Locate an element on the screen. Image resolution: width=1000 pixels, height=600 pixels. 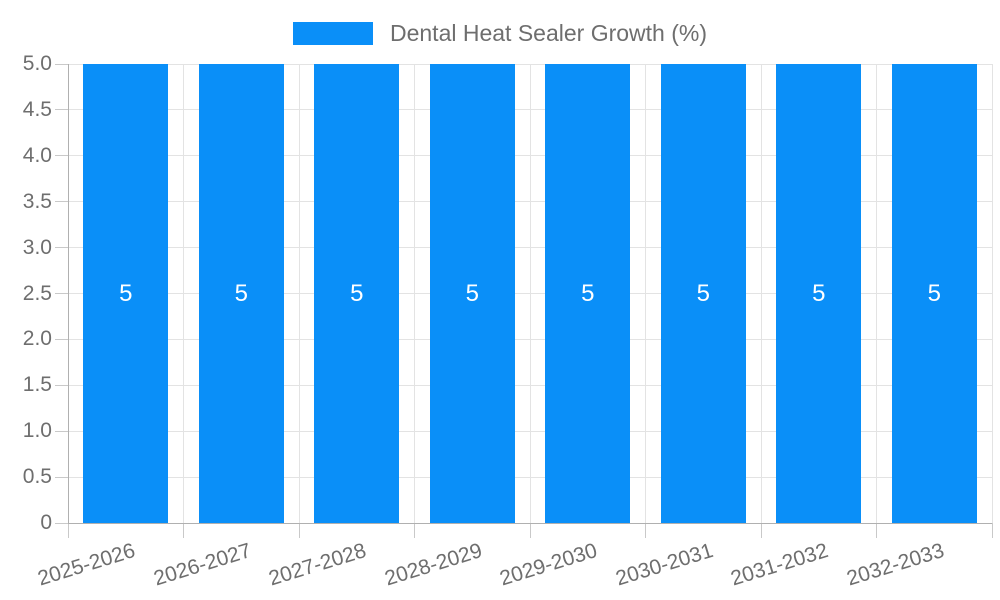
y-tick-label: 0.5 is located at coordinates (37, 477).